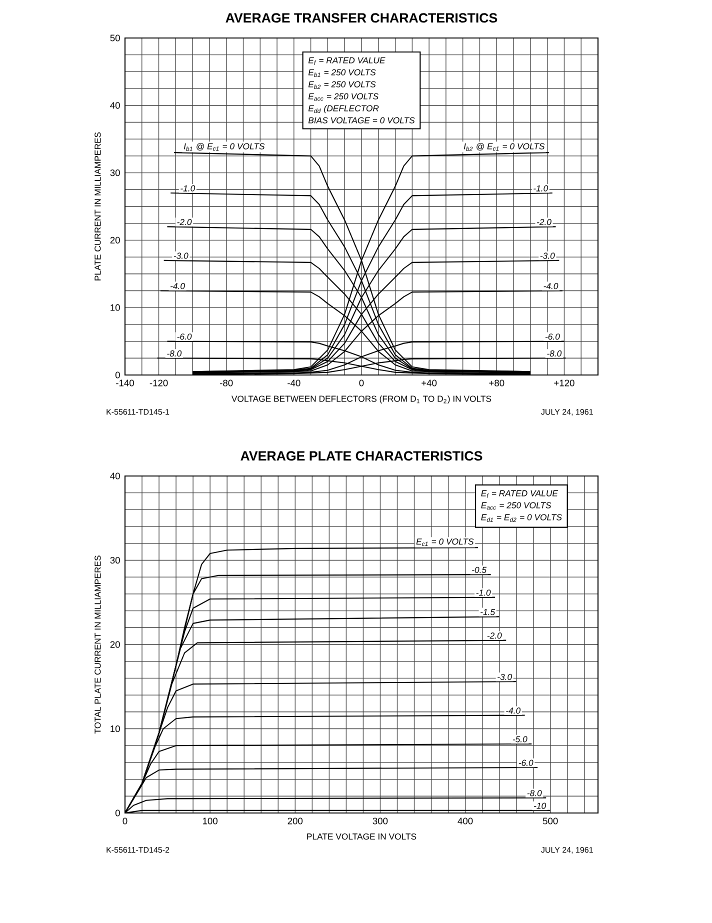 Image resolution: width=712 pixels, height=923 pixels. I want to click on y-tick-label: 50, so click(115, 38).